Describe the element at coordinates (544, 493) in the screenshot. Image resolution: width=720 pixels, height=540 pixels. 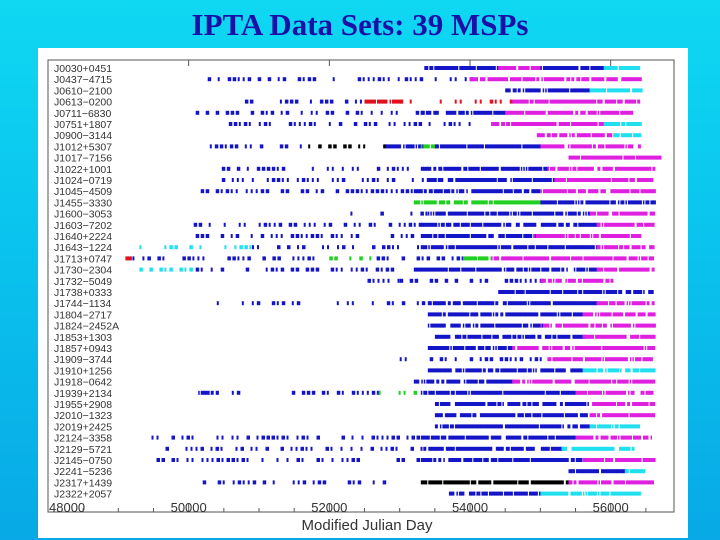
I see `pulsar-data-row` at that location.